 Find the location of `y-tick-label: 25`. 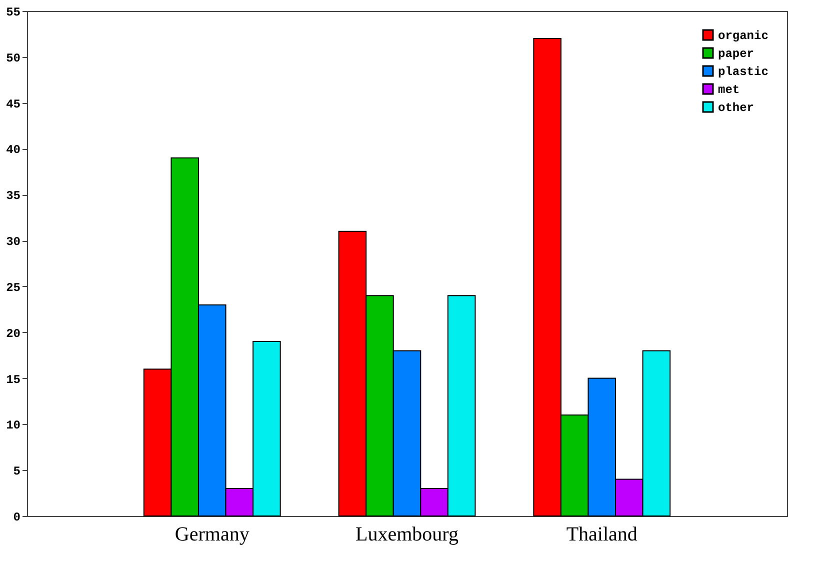

y-tick-label: 25 is located at coordinates (13, 287).